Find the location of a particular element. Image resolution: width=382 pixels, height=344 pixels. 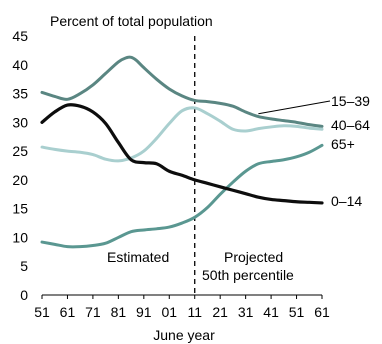

chart-subtitle: Percent of total population is located at coordinates (131, 21).